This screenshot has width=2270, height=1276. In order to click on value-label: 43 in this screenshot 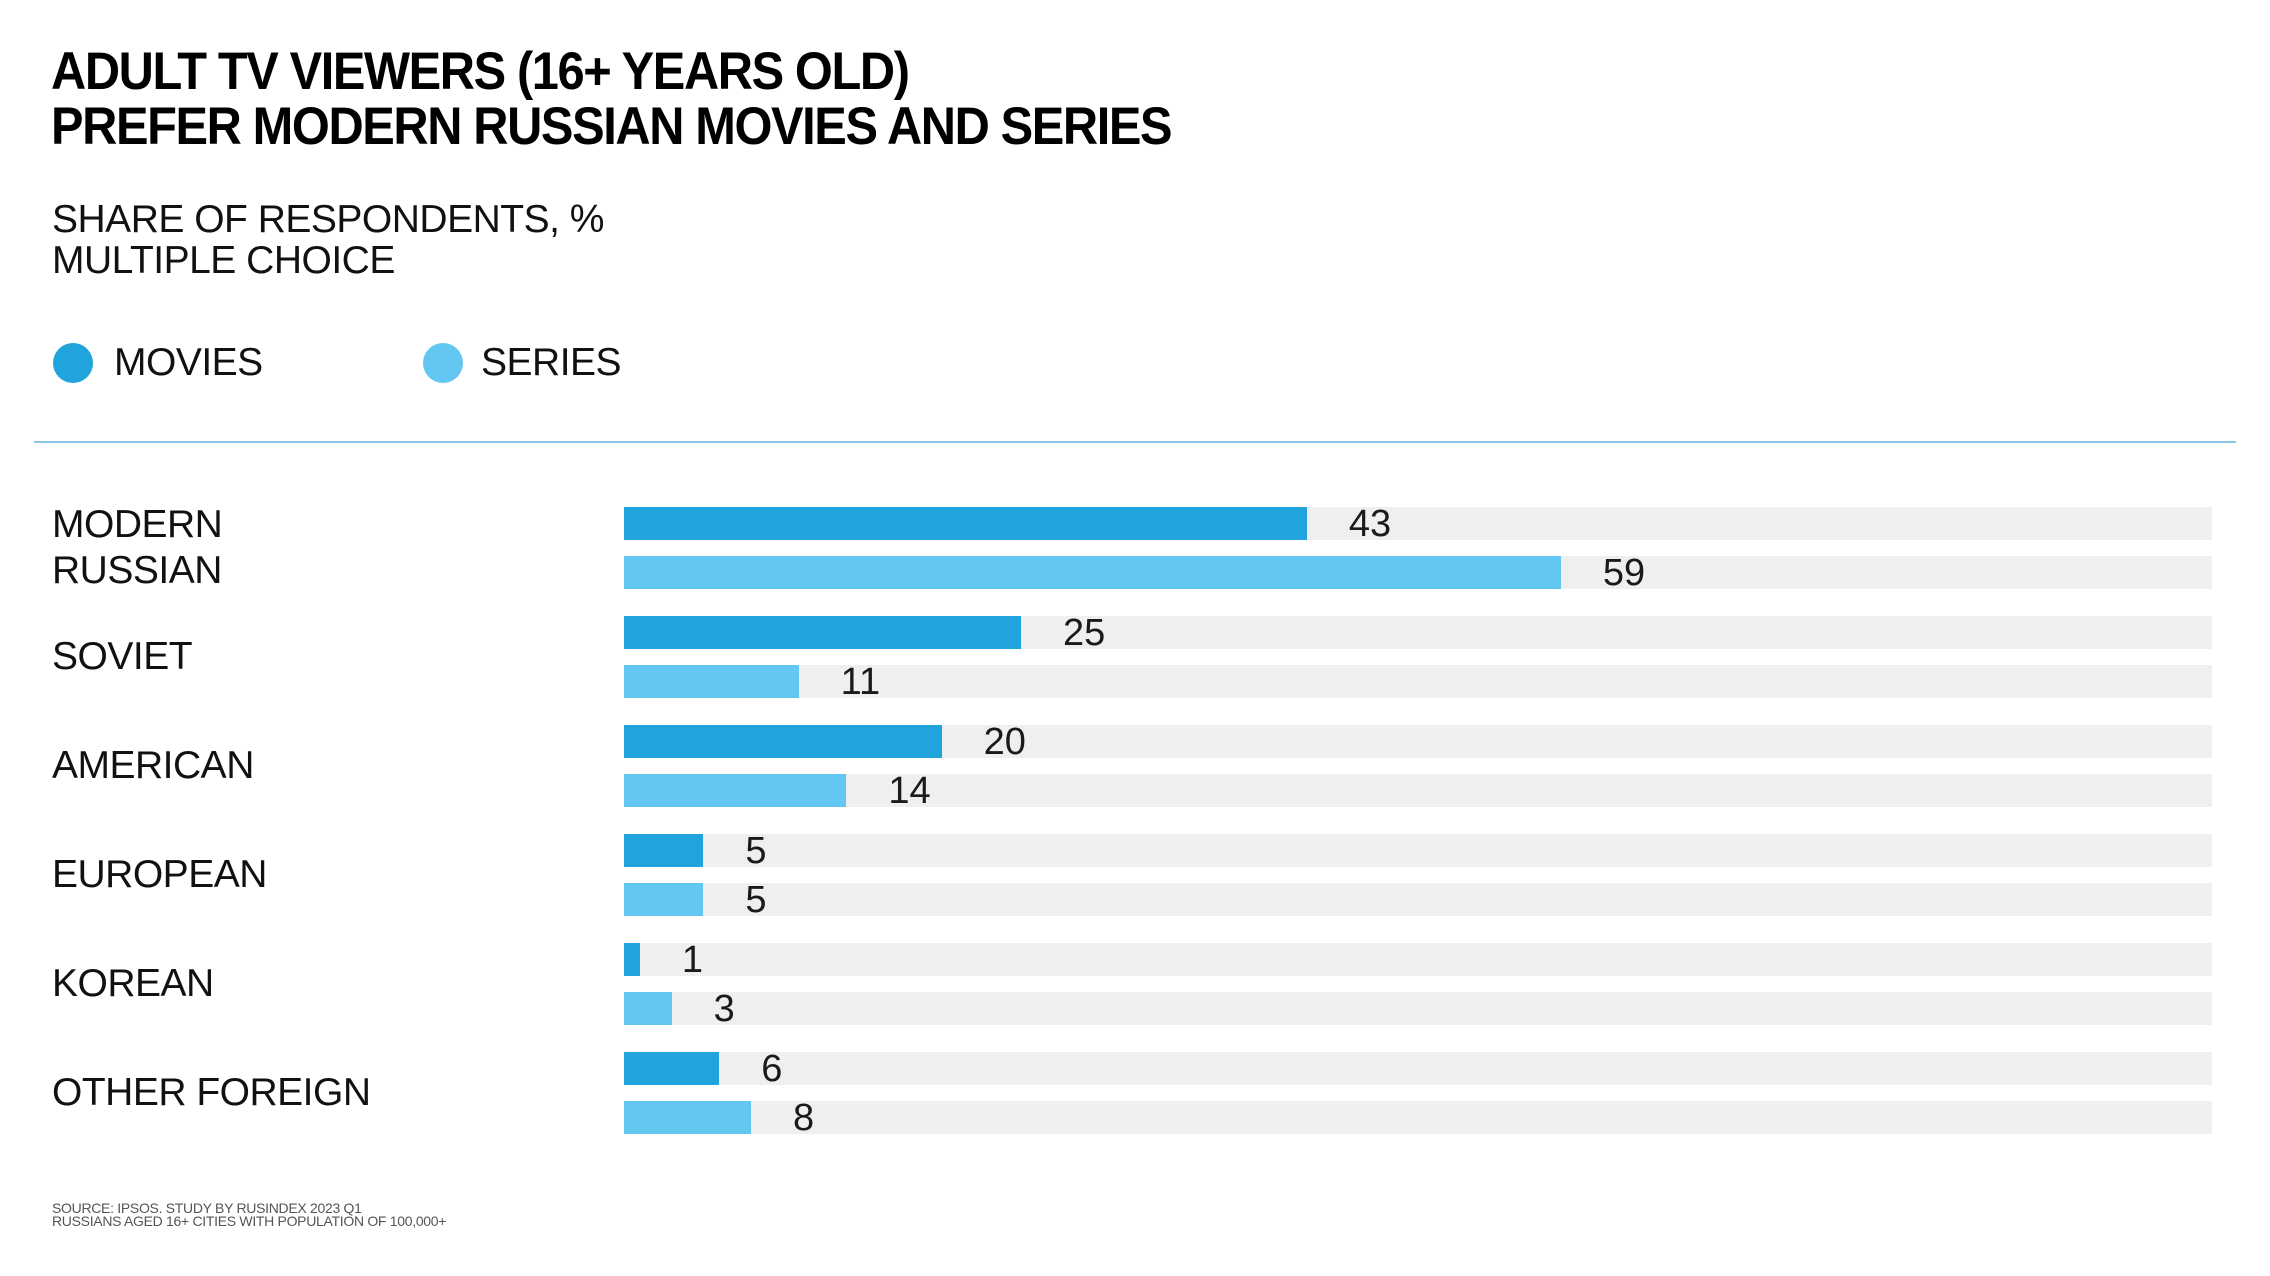, I will do `click(1370, 523)`.